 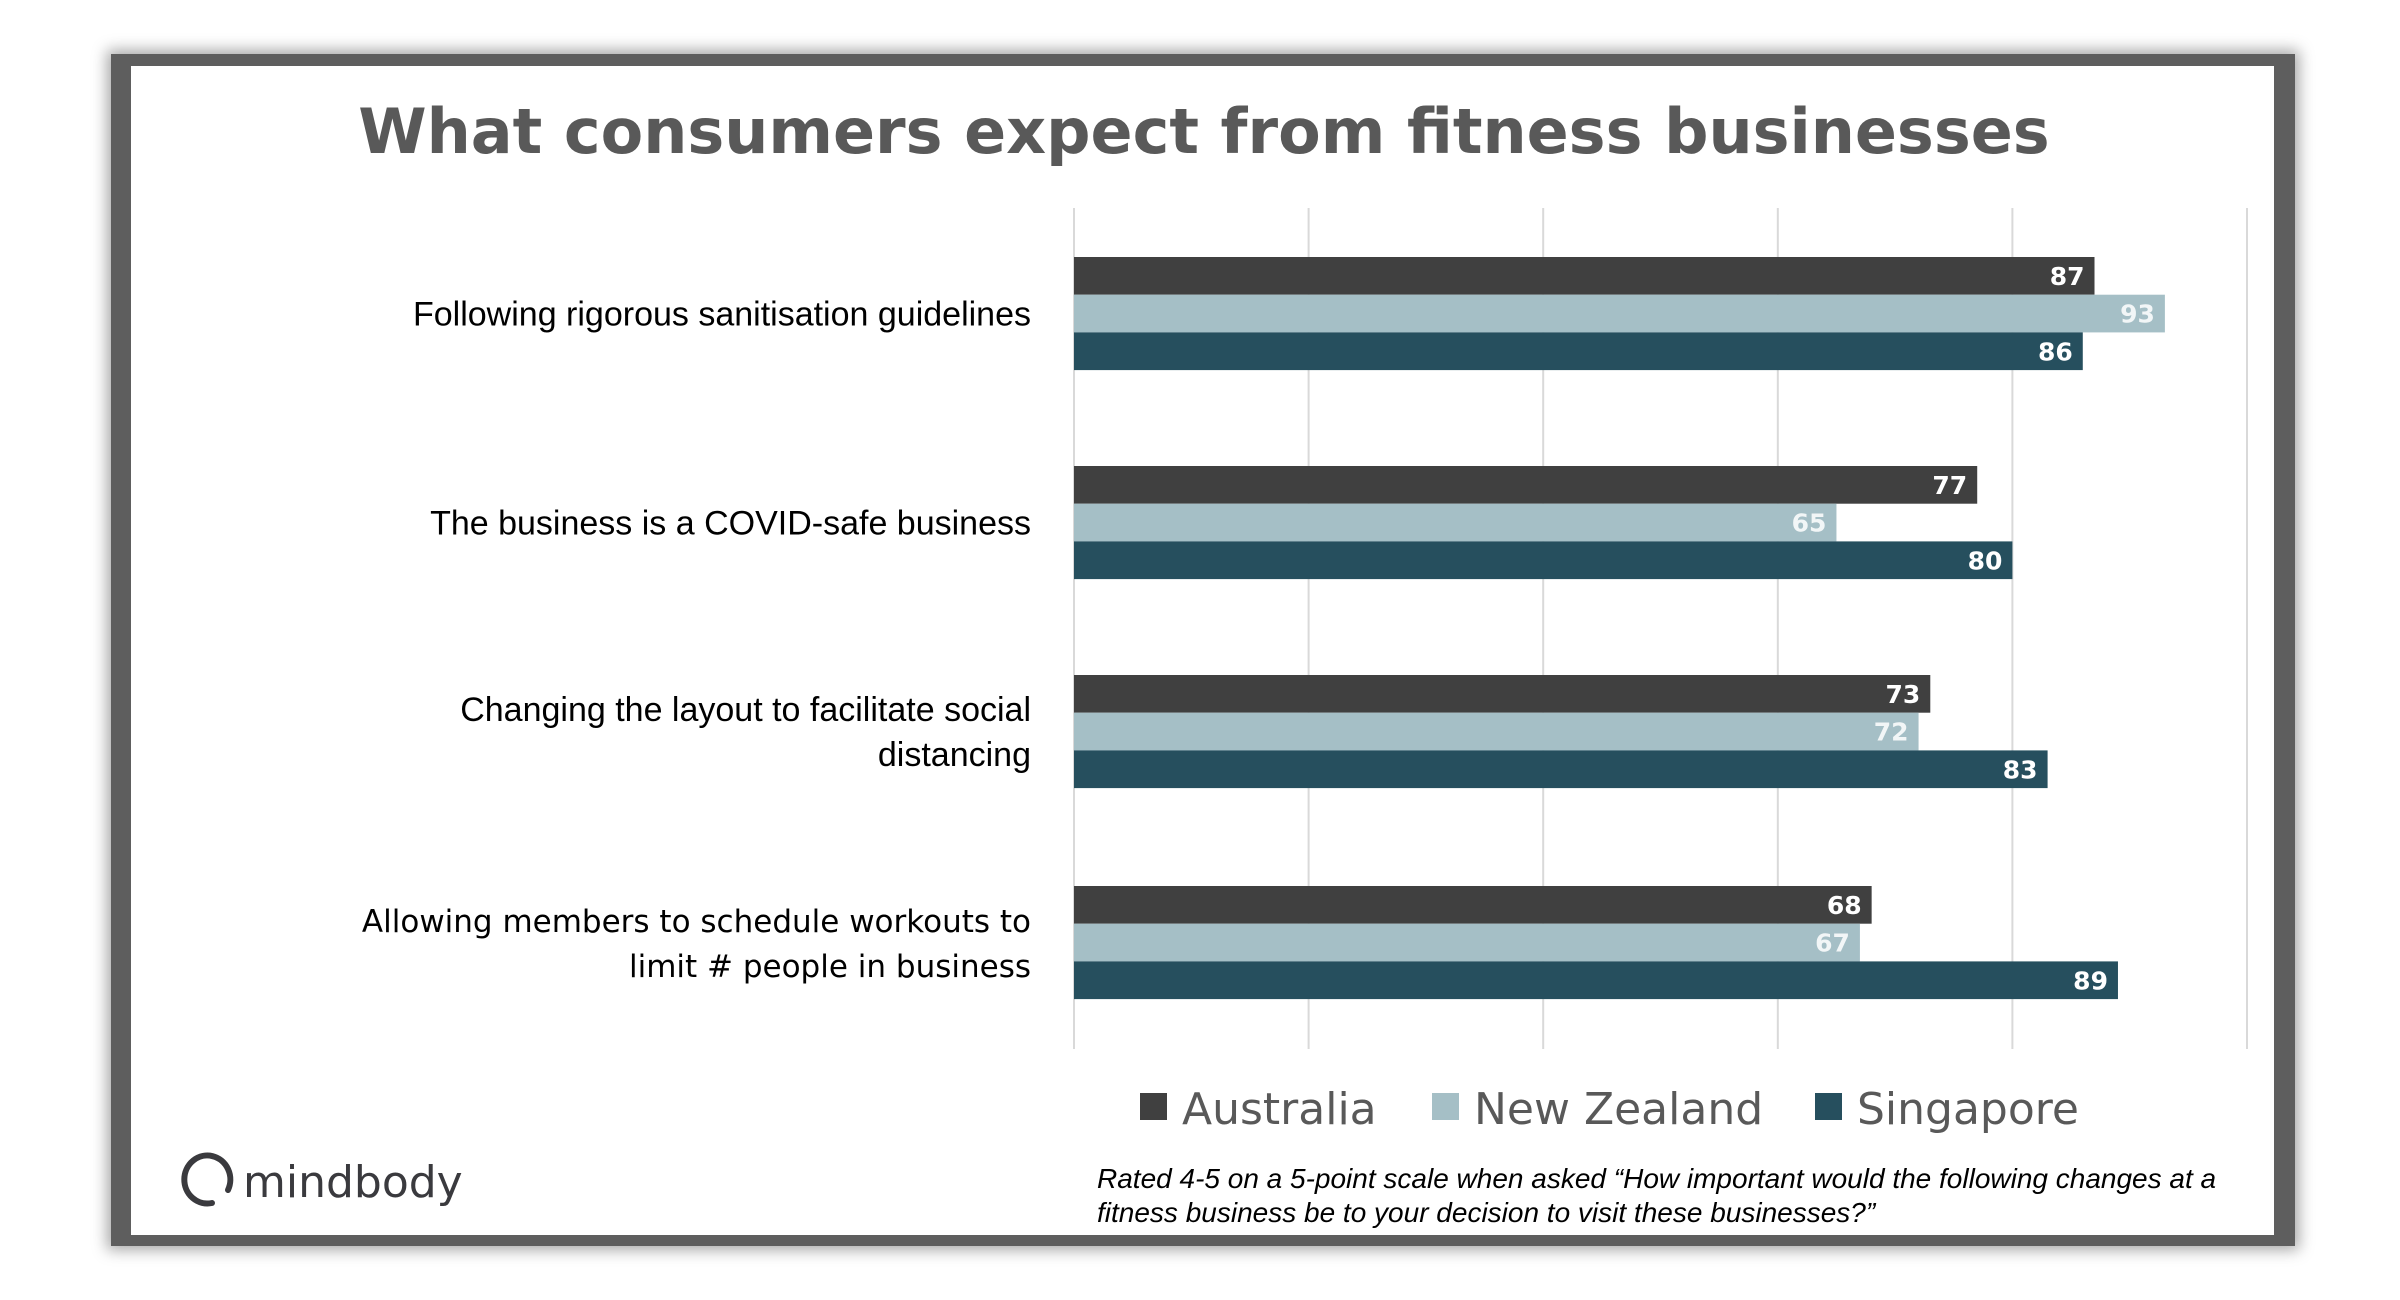 What do you see at coordinates (954, 755) in the screenshot?
I see `category-label: distancing` at bounding box center [954, 755].